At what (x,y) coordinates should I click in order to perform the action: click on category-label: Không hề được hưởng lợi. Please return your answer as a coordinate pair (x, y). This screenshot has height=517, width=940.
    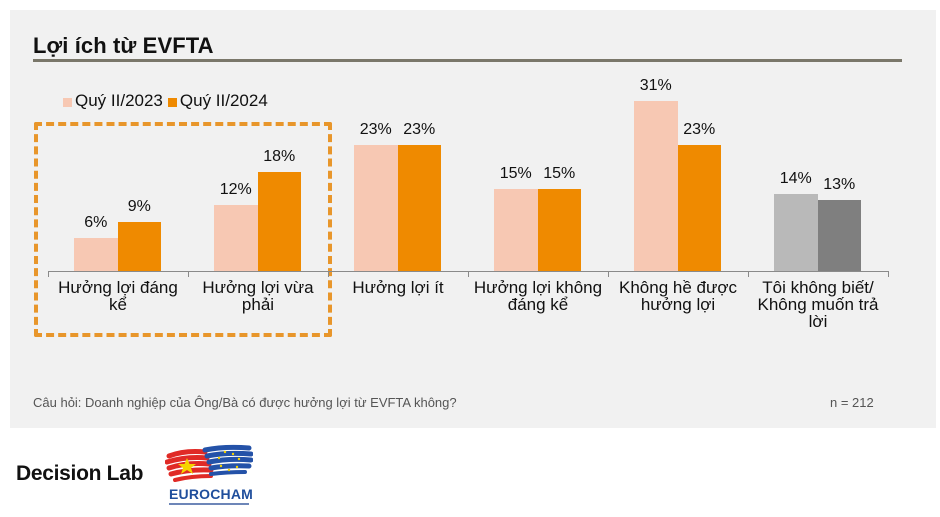
    Looking at the image, I should click on (678, 296).